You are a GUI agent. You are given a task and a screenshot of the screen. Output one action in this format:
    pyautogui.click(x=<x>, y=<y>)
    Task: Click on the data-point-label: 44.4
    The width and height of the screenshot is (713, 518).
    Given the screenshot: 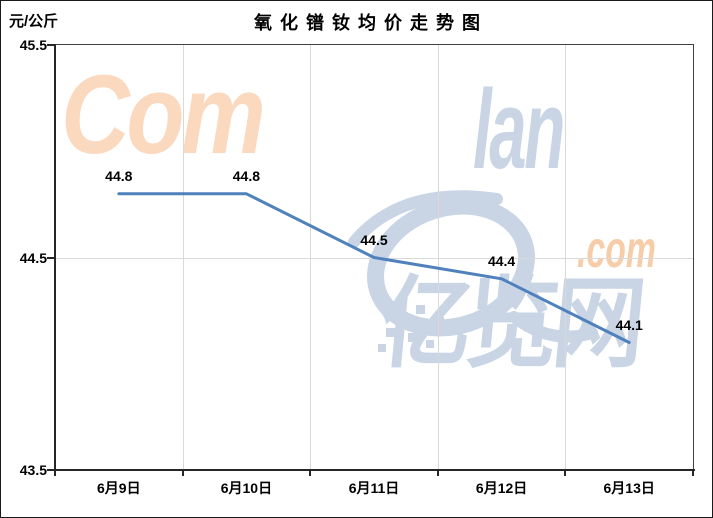 What is the action you would take?
    pyautogui.click(x=501, y=260)
    